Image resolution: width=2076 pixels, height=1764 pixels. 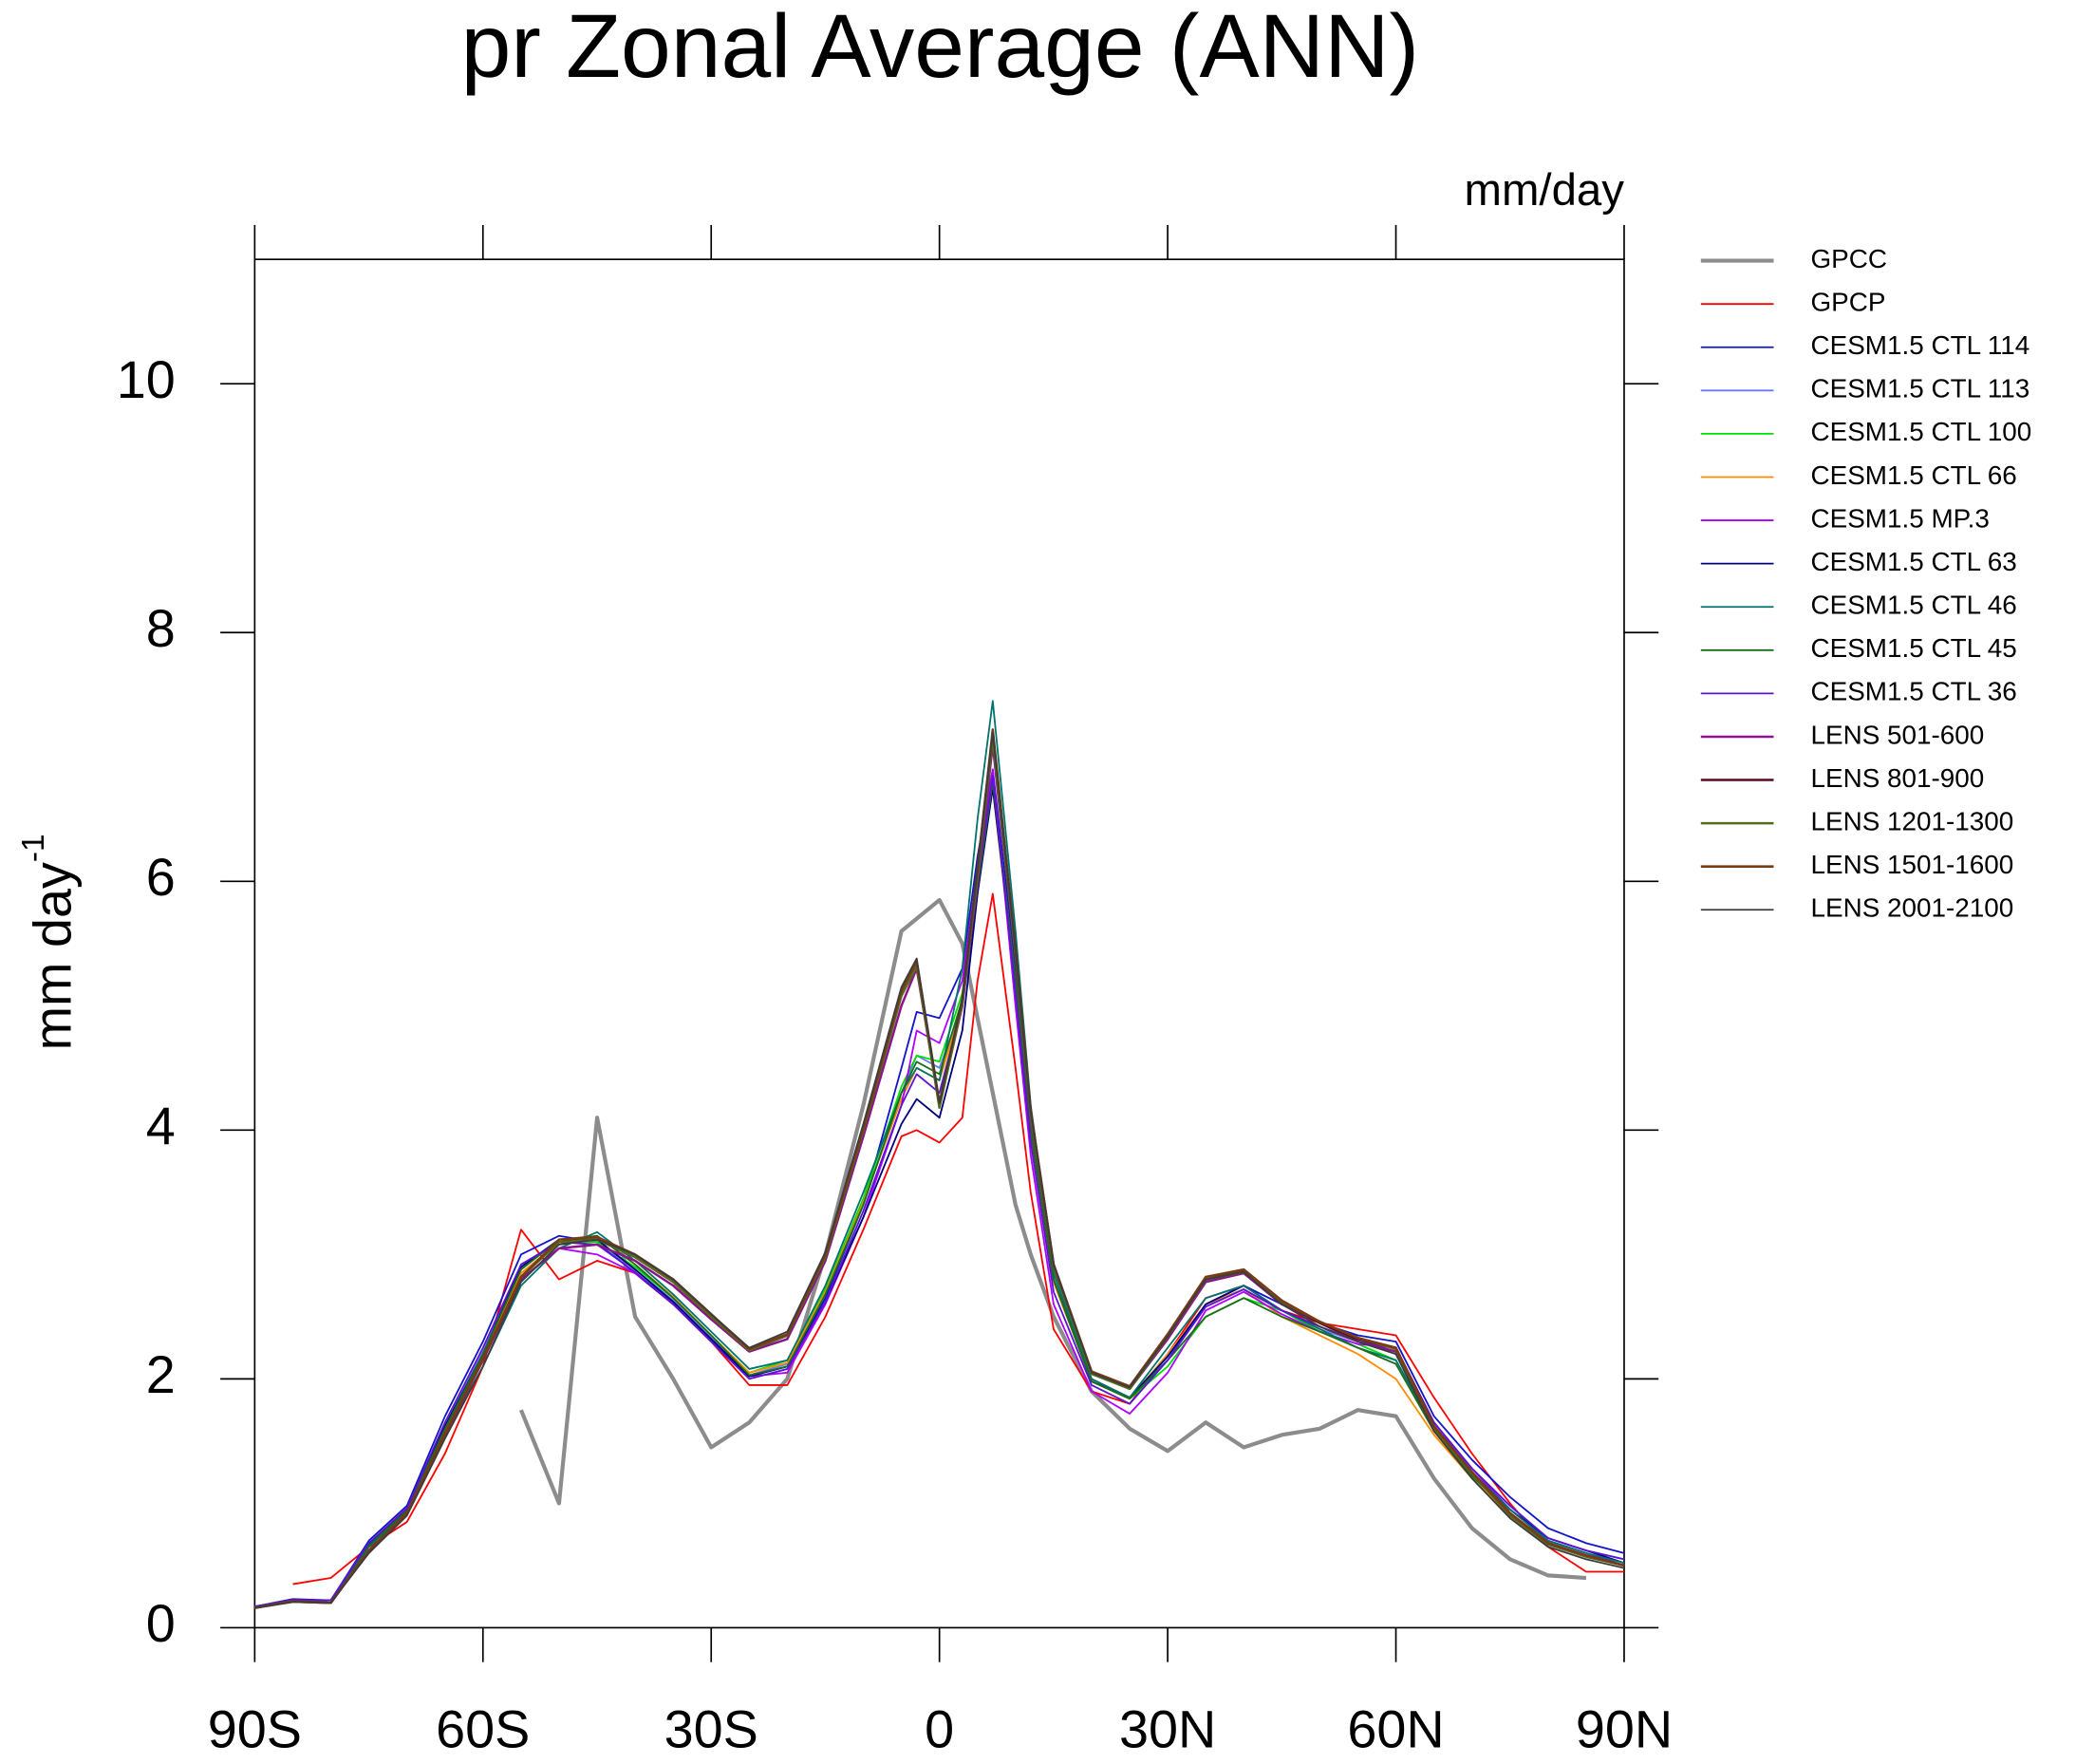 I want to click on legend-label: CESM1.5 CTL 45, so click(x=1914, y=648).